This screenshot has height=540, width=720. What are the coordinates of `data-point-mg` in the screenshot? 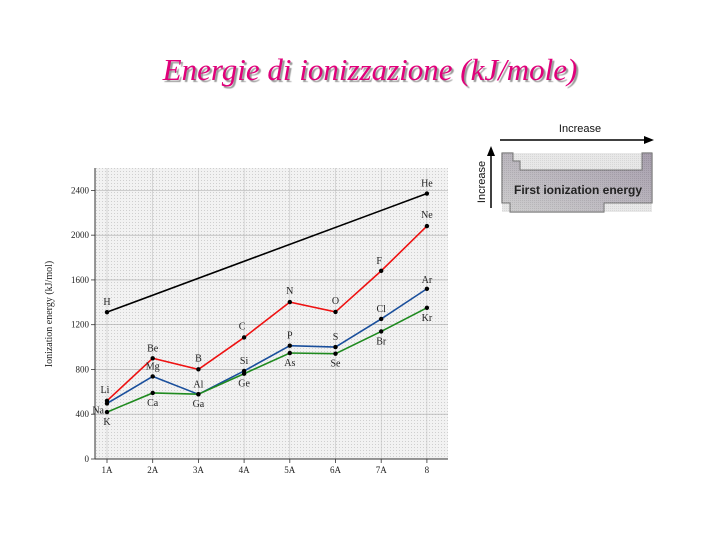 It's located at (152, 376).